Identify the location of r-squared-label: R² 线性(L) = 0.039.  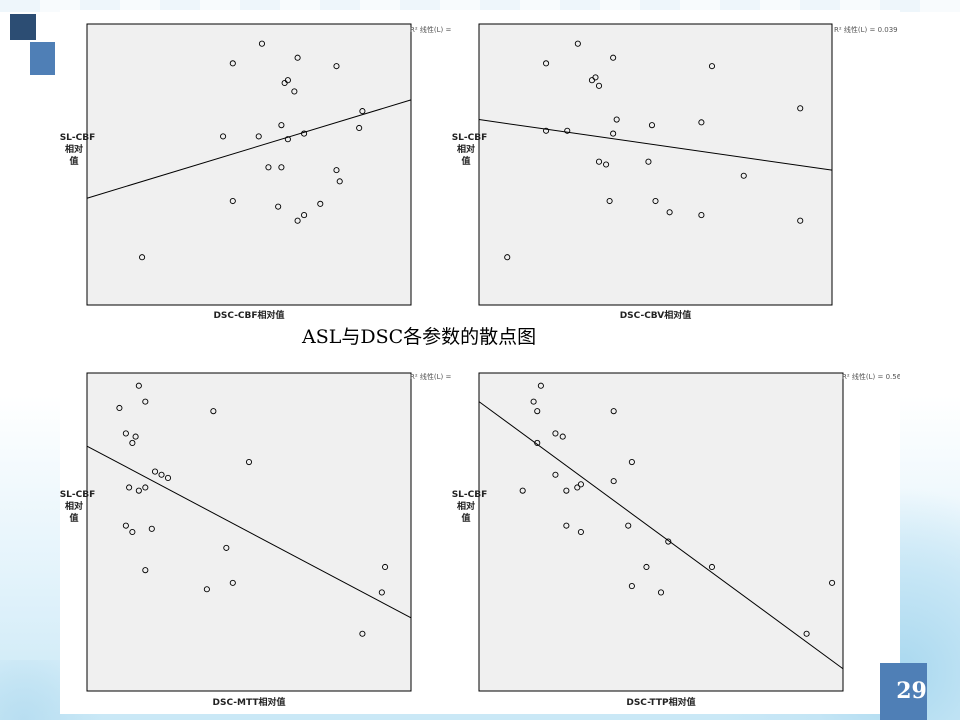
(866, 29).